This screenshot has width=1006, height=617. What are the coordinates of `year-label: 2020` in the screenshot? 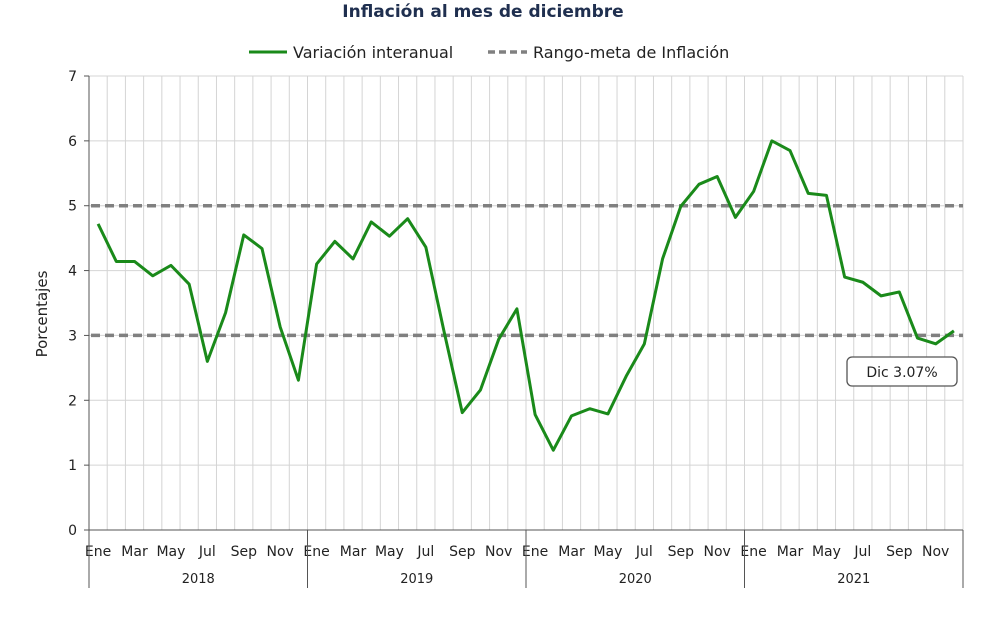 It's located at (635, 579).